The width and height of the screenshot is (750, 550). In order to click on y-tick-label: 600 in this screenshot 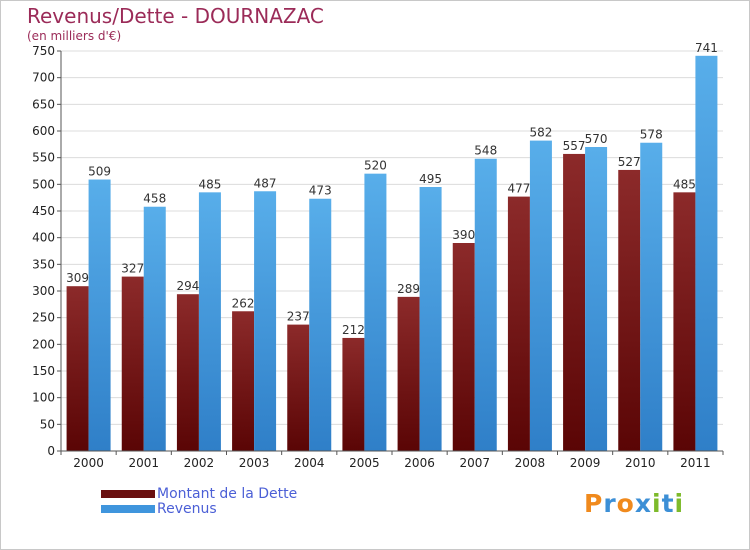, I will do `click(43, 131)`.